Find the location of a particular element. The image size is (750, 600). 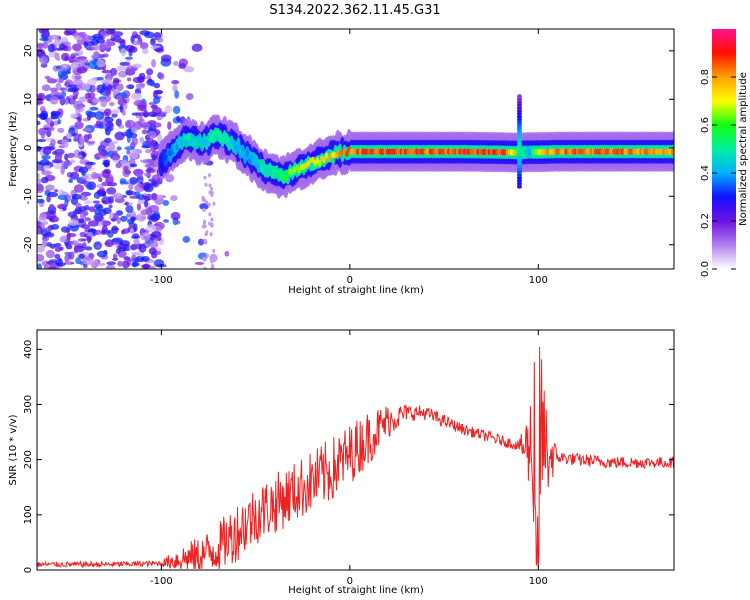

x-tick-label: 0 is located at coordinates (350, 581).